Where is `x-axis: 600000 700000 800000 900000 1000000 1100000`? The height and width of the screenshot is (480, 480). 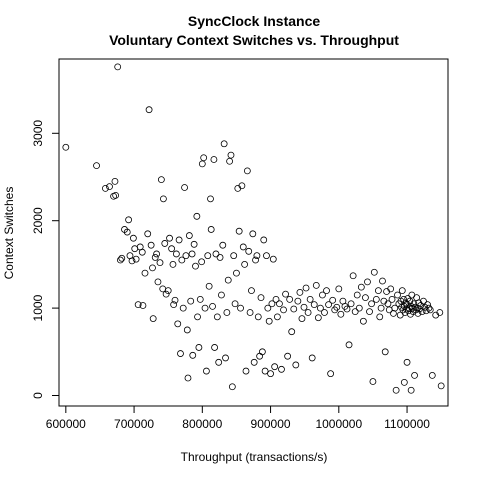 x-axis: 600000 700000 800000 900000 1000000 1100000 is located at coordinates (238, 418).